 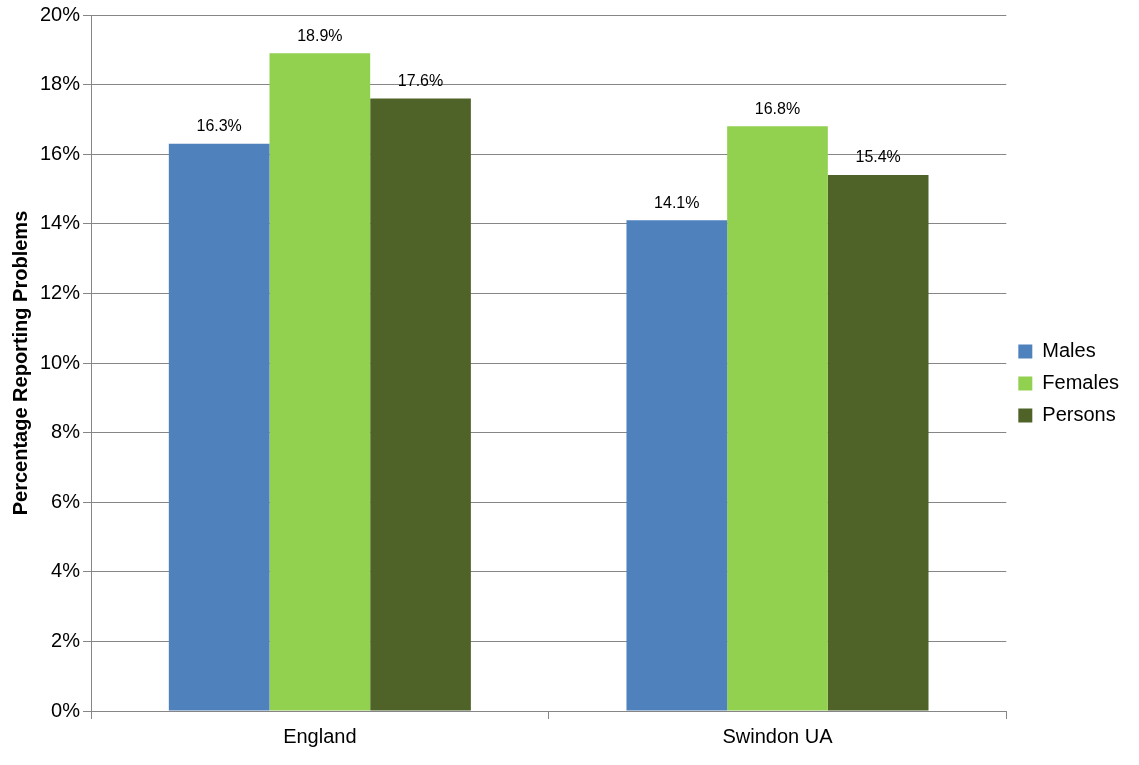 I want to click on y-axis-title: Percentage Reporting Problems, so click(x=19, y=363).